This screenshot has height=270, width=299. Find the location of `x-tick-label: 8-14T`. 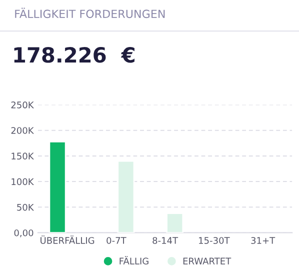

x-tick-label: 8-14T is located at coordinates (165, 240).